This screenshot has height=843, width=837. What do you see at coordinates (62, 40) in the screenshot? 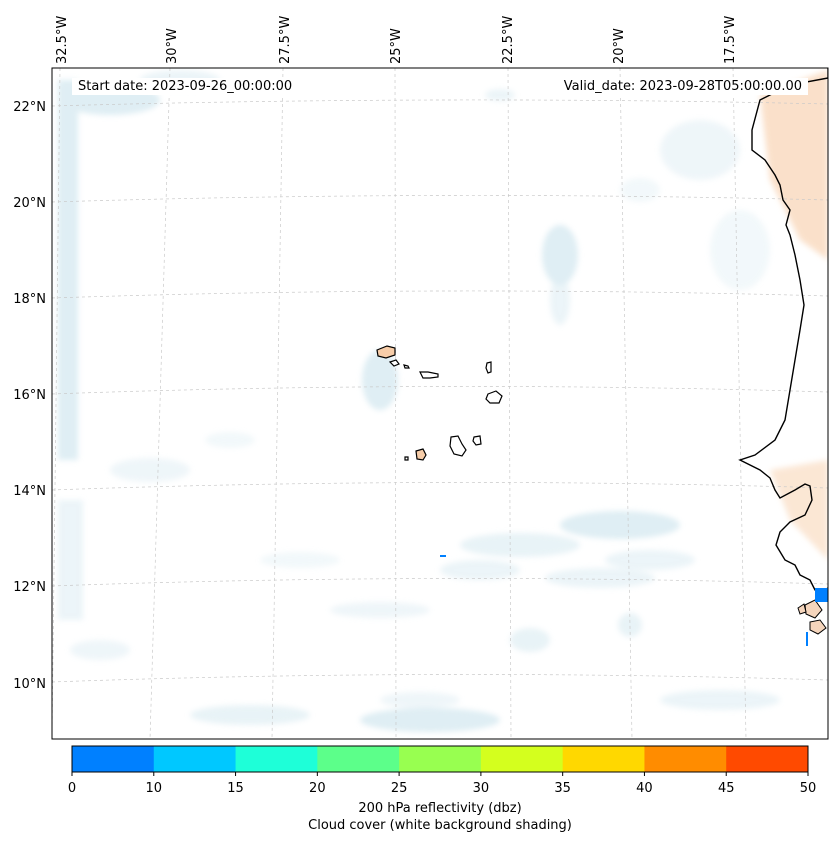
I see `lon-label: 32.5°W` at bounding box center [62, 40].